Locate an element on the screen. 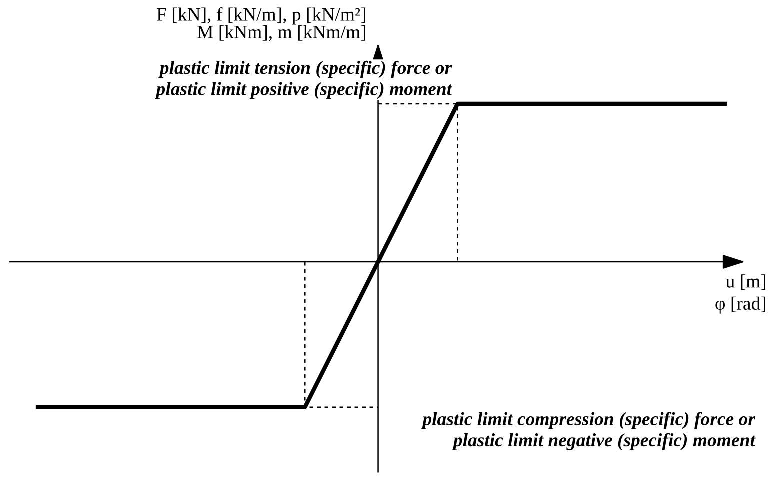 This screenshot has width=773, height=478. text: plastic limit tension (specific) force or plastic limit positive (specific) moment is located at coordinates (303, 80).